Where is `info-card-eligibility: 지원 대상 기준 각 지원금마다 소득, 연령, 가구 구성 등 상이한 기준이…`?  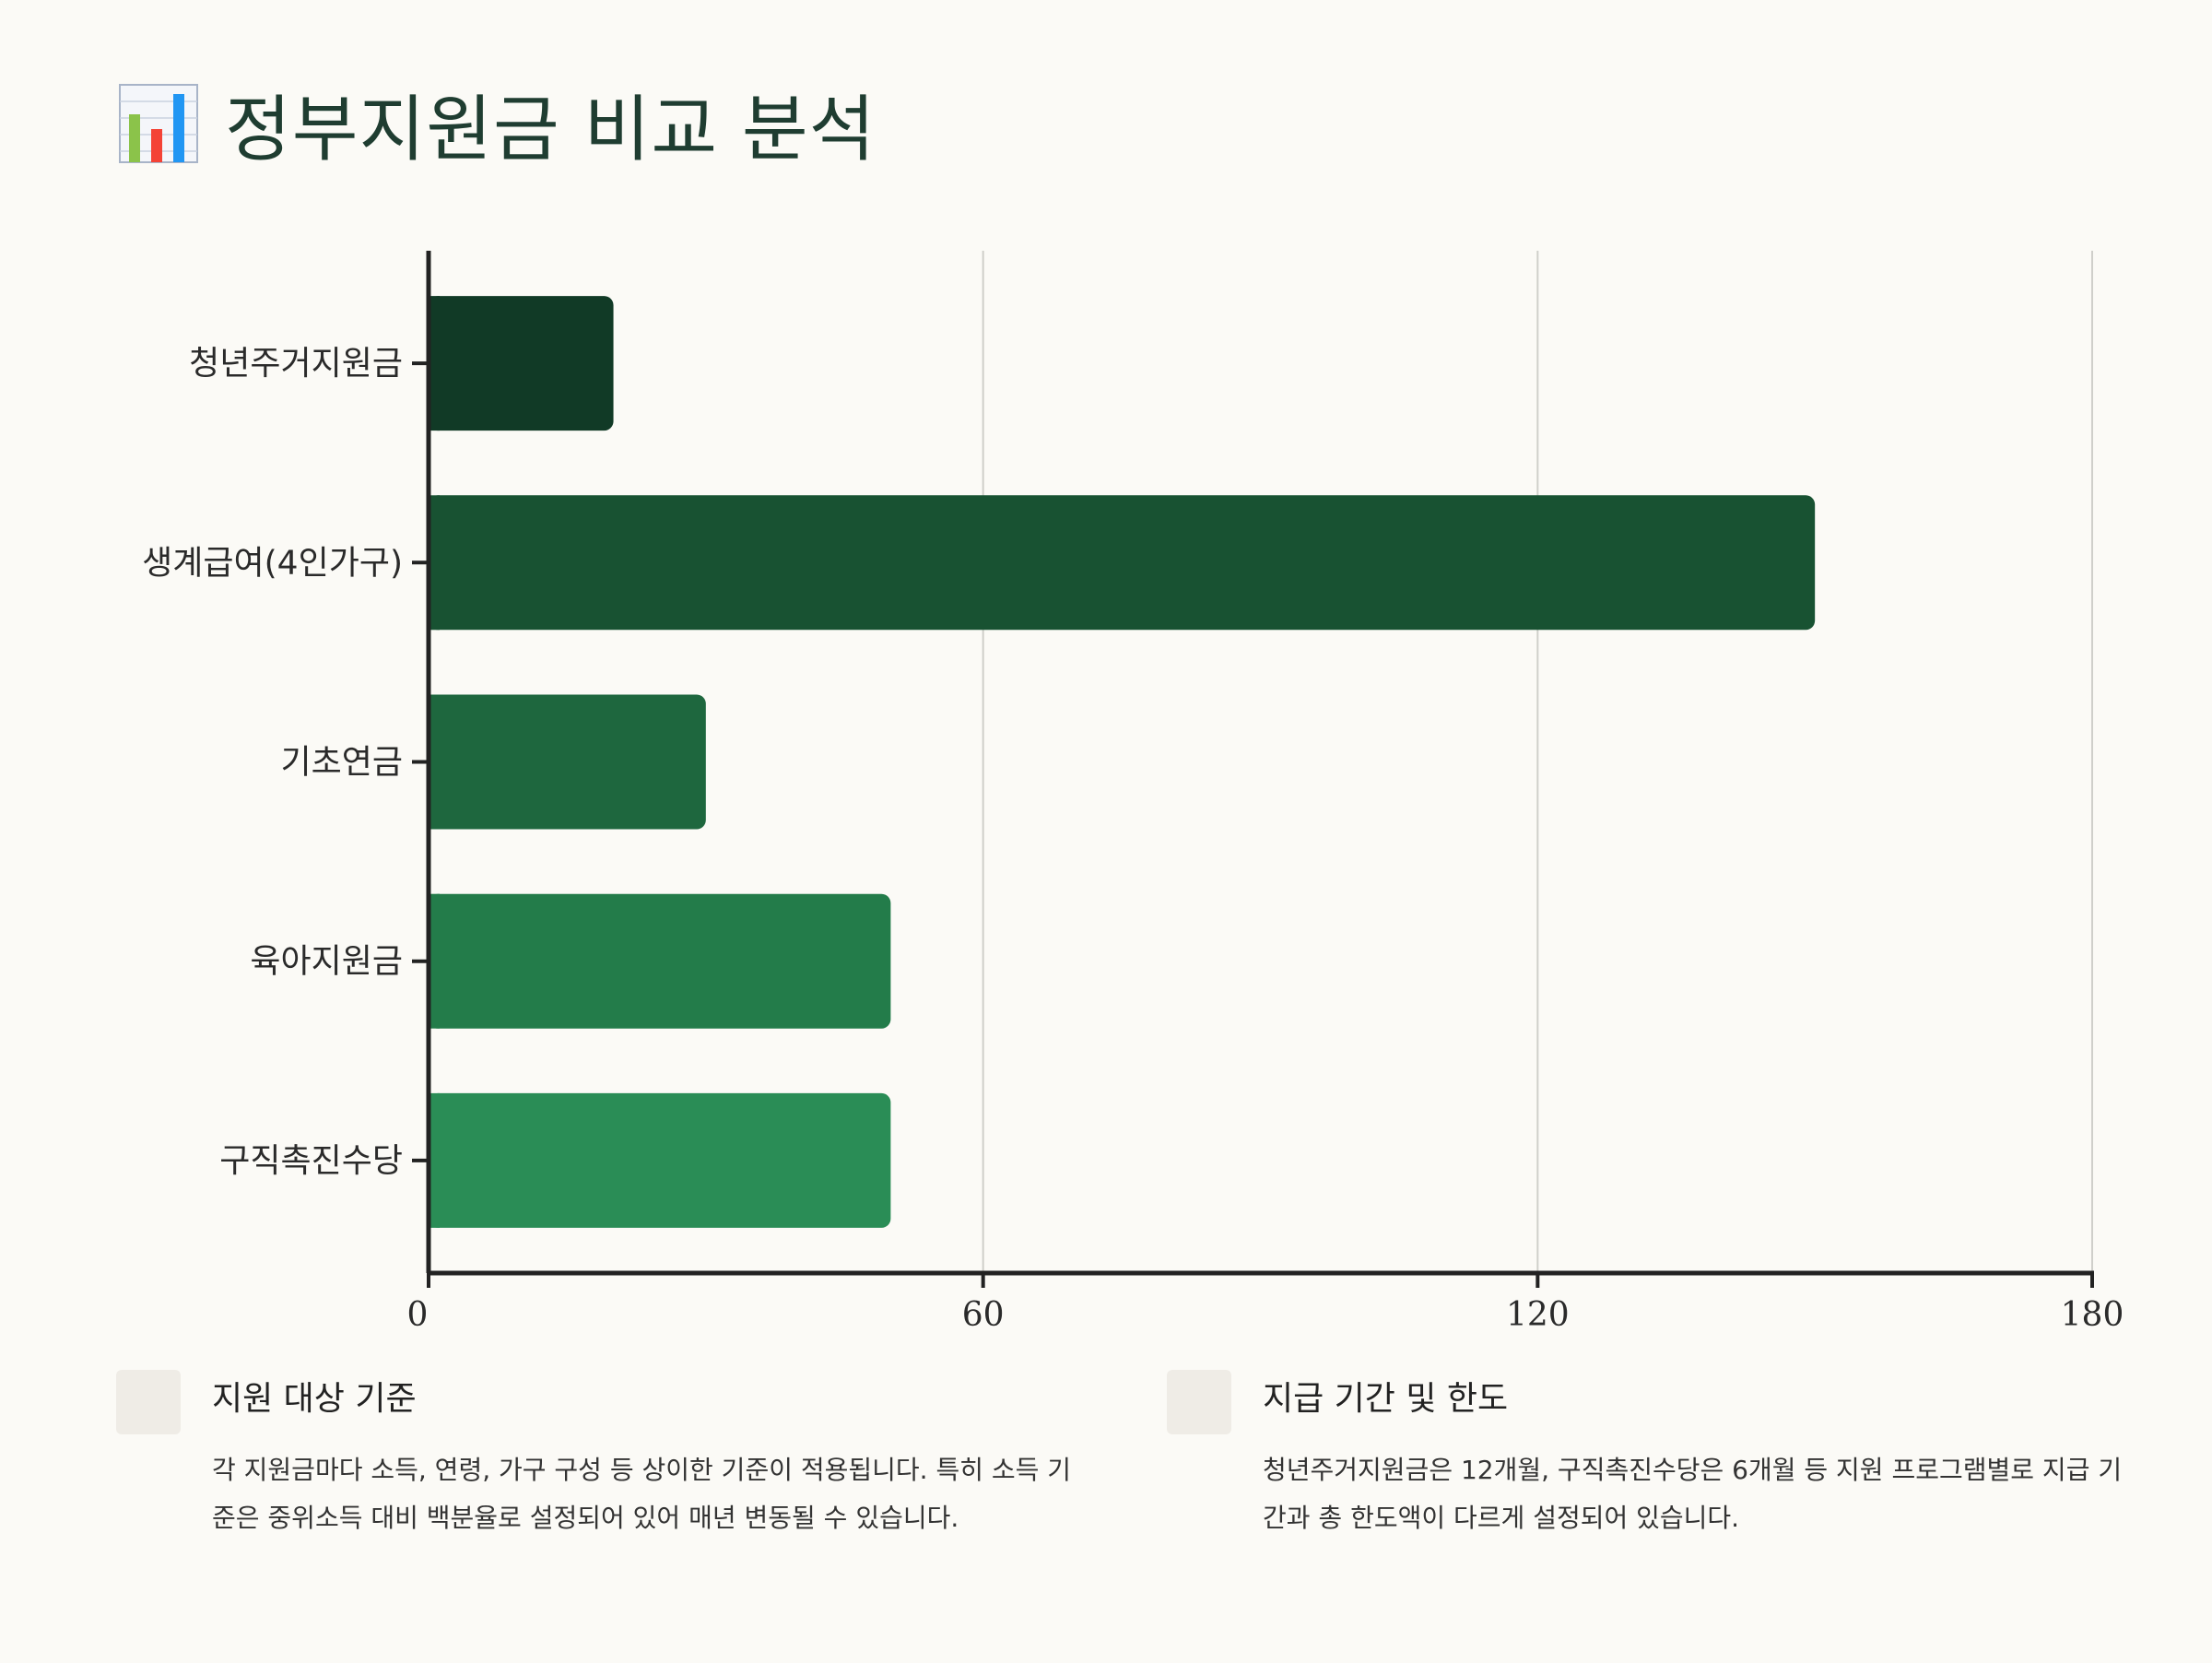
info-card-eligibility: 지원 대상 기준 각 지원금마다 소득, 연령, 가구 구성 등 상이한 기준이… is located at coordinates (595, 1456).